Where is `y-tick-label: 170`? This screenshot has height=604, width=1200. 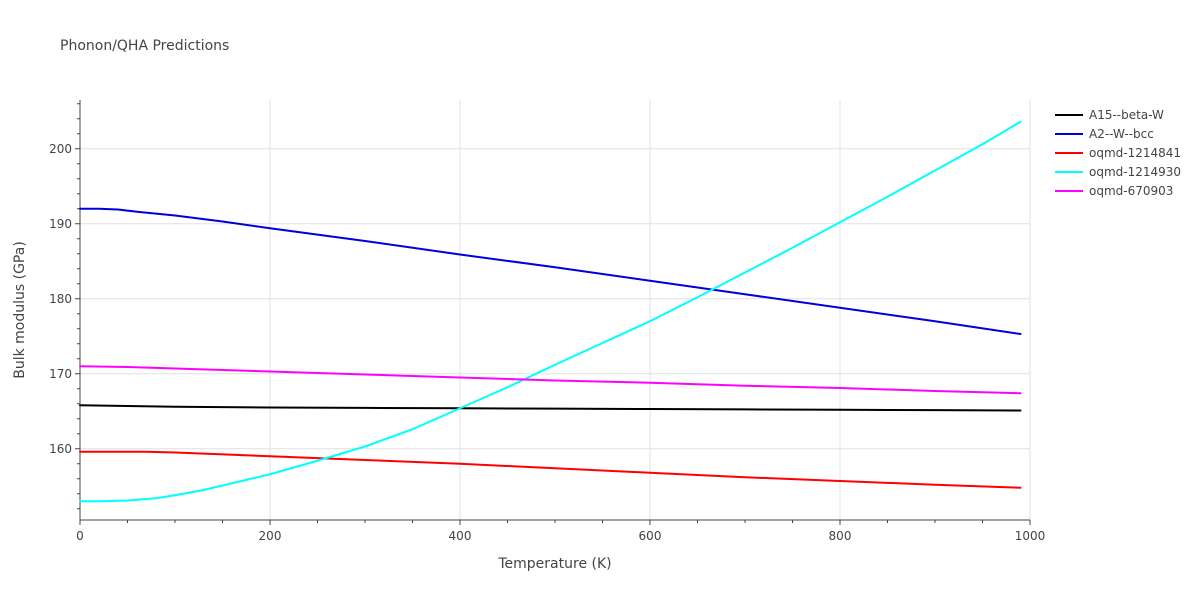 y-tick-label: 170 is located at coordinates (60, 374).